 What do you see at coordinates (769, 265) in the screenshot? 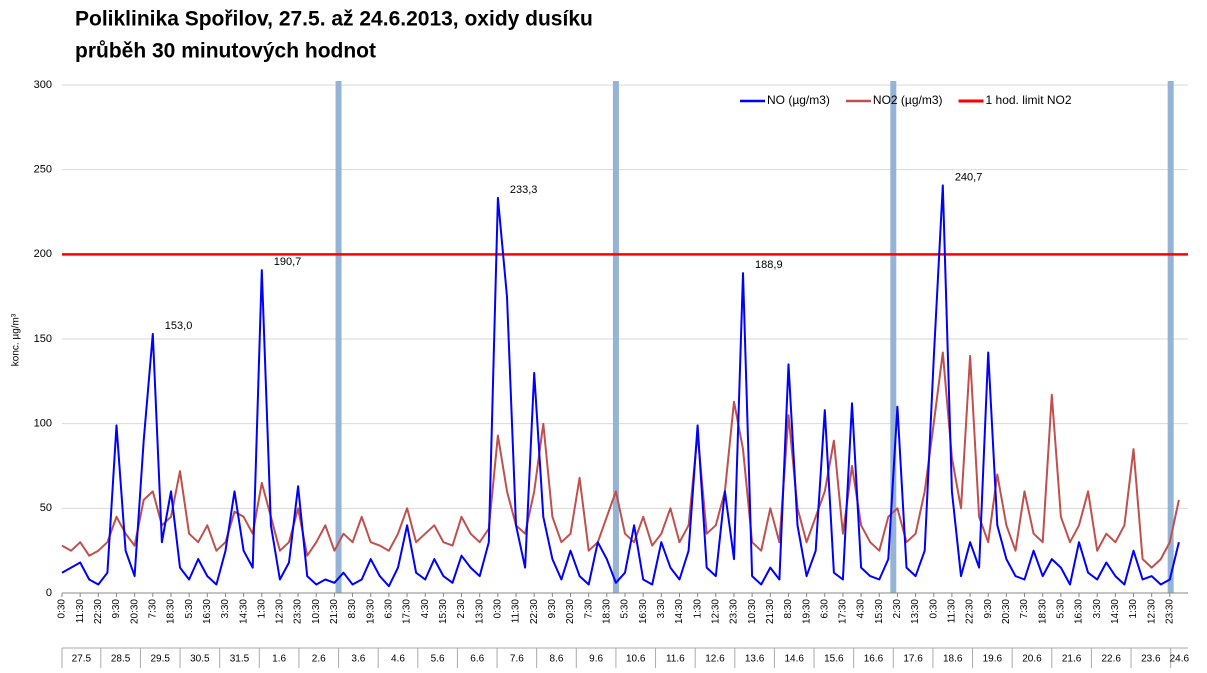
I see `value-label: 188,9` at bounding box center [769, 265].